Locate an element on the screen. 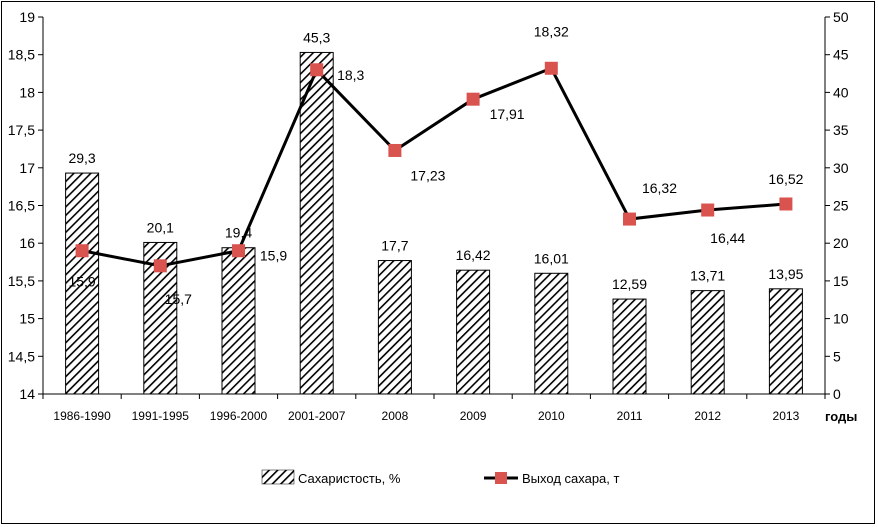 The width and height of the screenshot is (878, 527). legend-swatch-bar is located at coordinates (278, 477).